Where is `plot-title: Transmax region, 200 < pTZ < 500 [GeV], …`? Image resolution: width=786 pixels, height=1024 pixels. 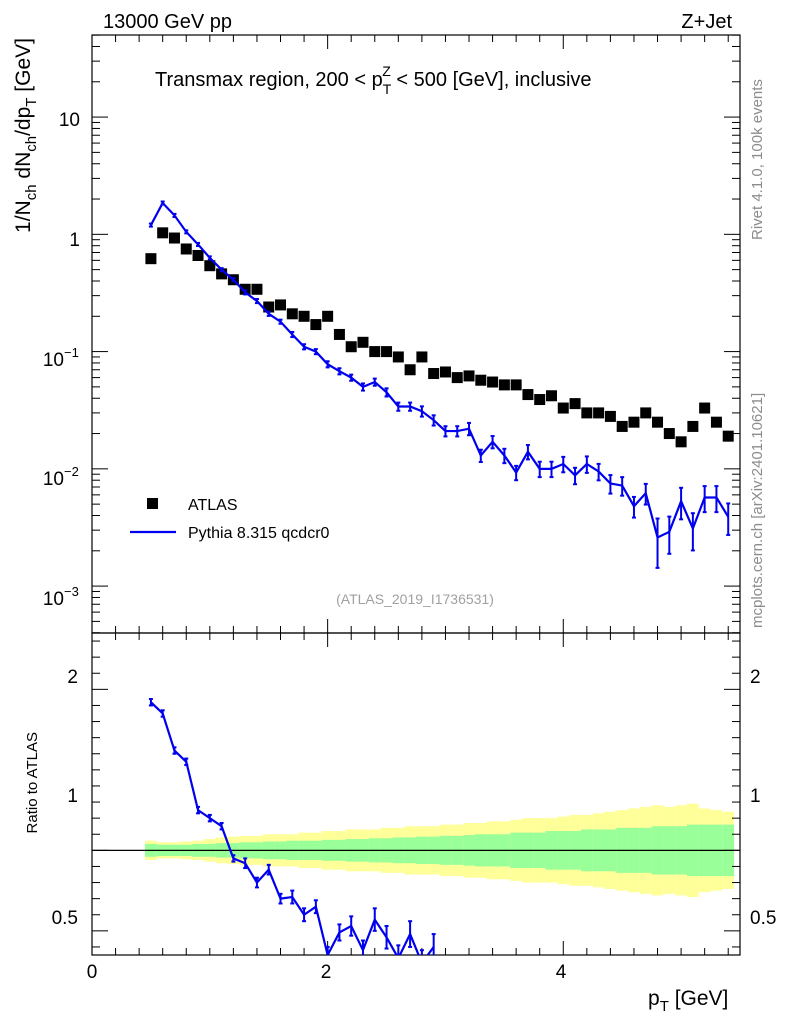 plot-title: Transmax region, 200 < pTZ < 500 [GeV], … is located at coordinates (373, 80).